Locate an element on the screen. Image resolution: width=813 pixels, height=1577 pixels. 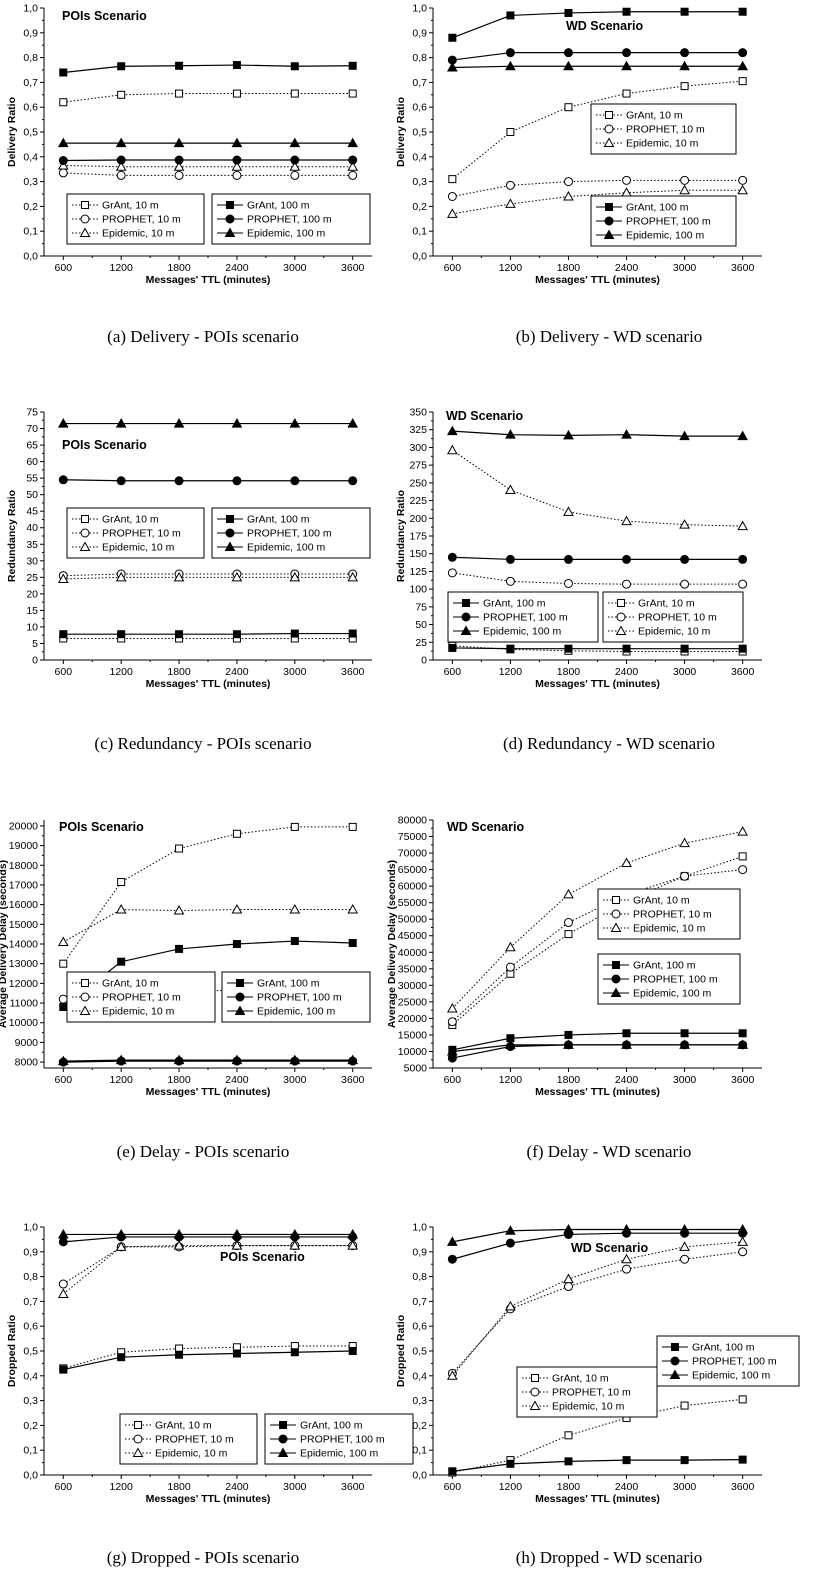
caption-a: (a) Delivery - POIs scenario is located at coordinates (203, 336).